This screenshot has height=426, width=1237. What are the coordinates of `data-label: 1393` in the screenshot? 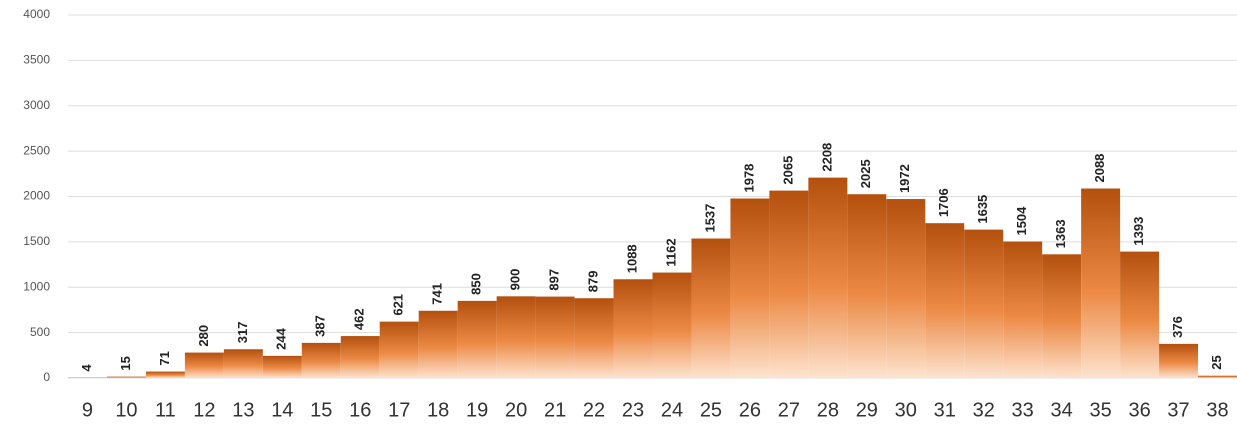 It's located at (1138, 231).